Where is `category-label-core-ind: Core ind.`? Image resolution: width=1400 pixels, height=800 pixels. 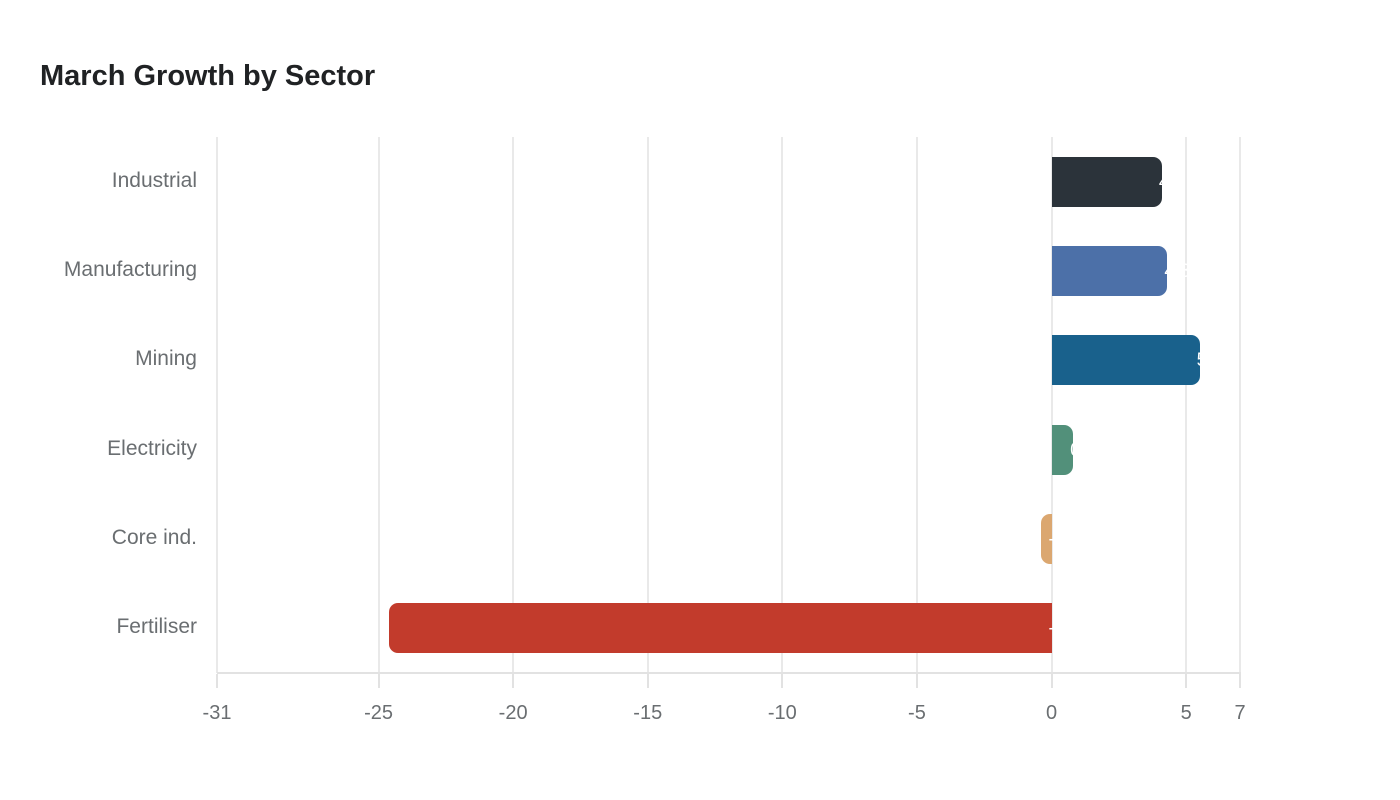 category-label-core-ind: Core ind. is located at coordinates (154, 537).